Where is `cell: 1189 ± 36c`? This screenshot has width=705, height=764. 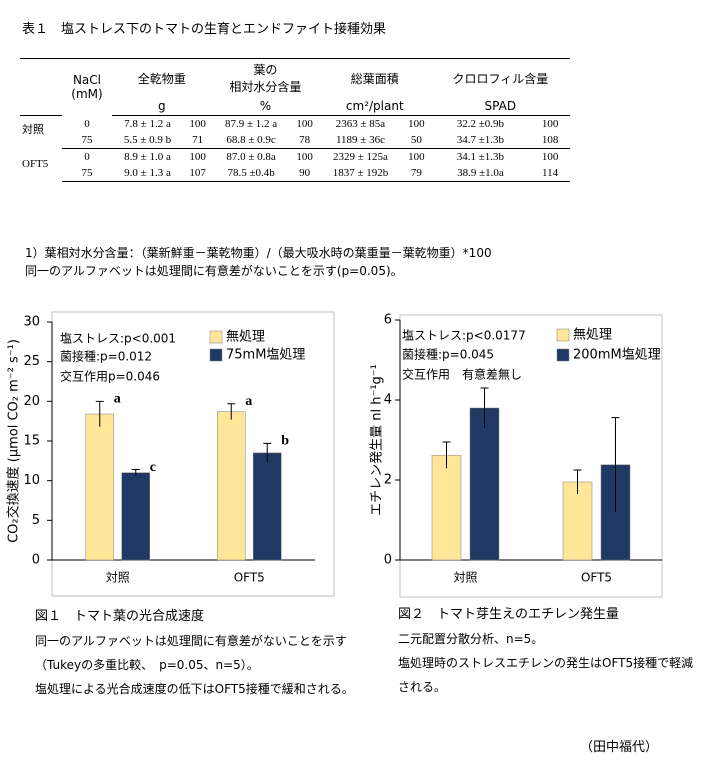
cell: 1189 ± 36c is located at coordinates (360, 140).